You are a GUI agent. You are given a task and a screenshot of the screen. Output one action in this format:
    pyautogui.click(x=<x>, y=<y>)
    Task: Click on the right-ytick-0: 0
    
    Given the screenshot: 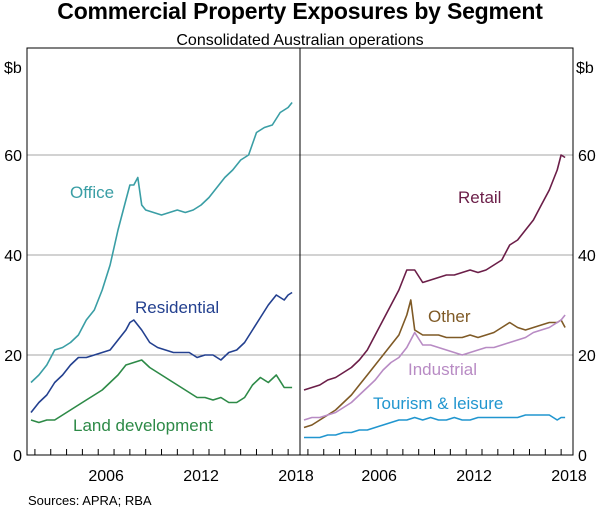 What is the action you would take?
    pyautogui.click(x=582, y=456)
    